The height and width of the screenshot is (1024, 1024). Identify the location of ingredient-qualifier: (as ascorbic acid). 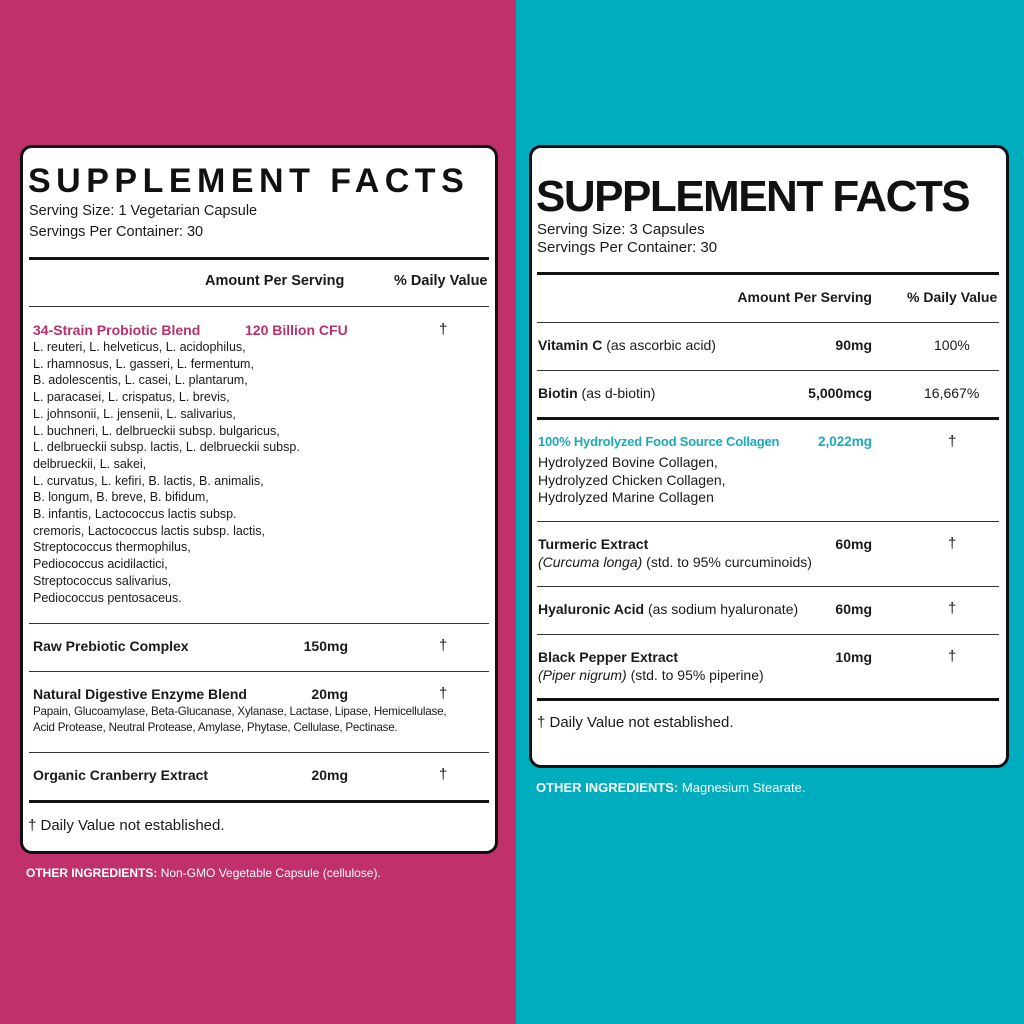
(661, 345).